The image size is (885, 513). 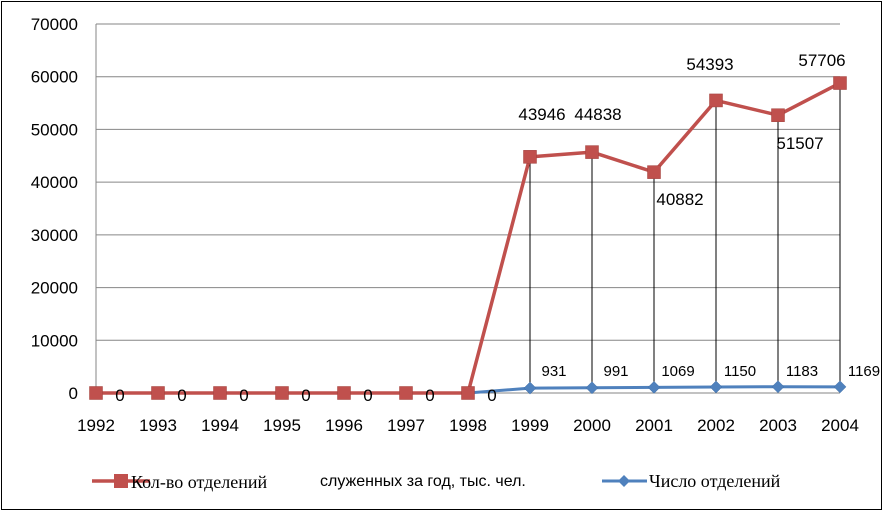 I want to click on legend-marker-diamond, so click(x=624, y=481).